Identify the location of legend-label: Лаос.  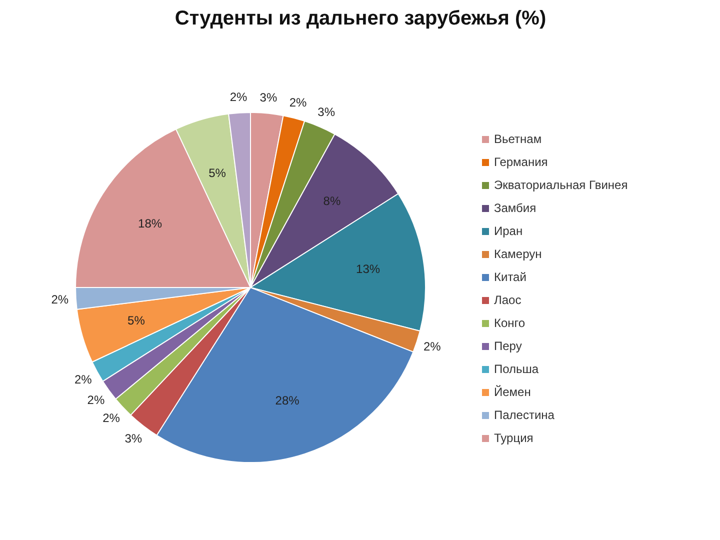
(508, 300).